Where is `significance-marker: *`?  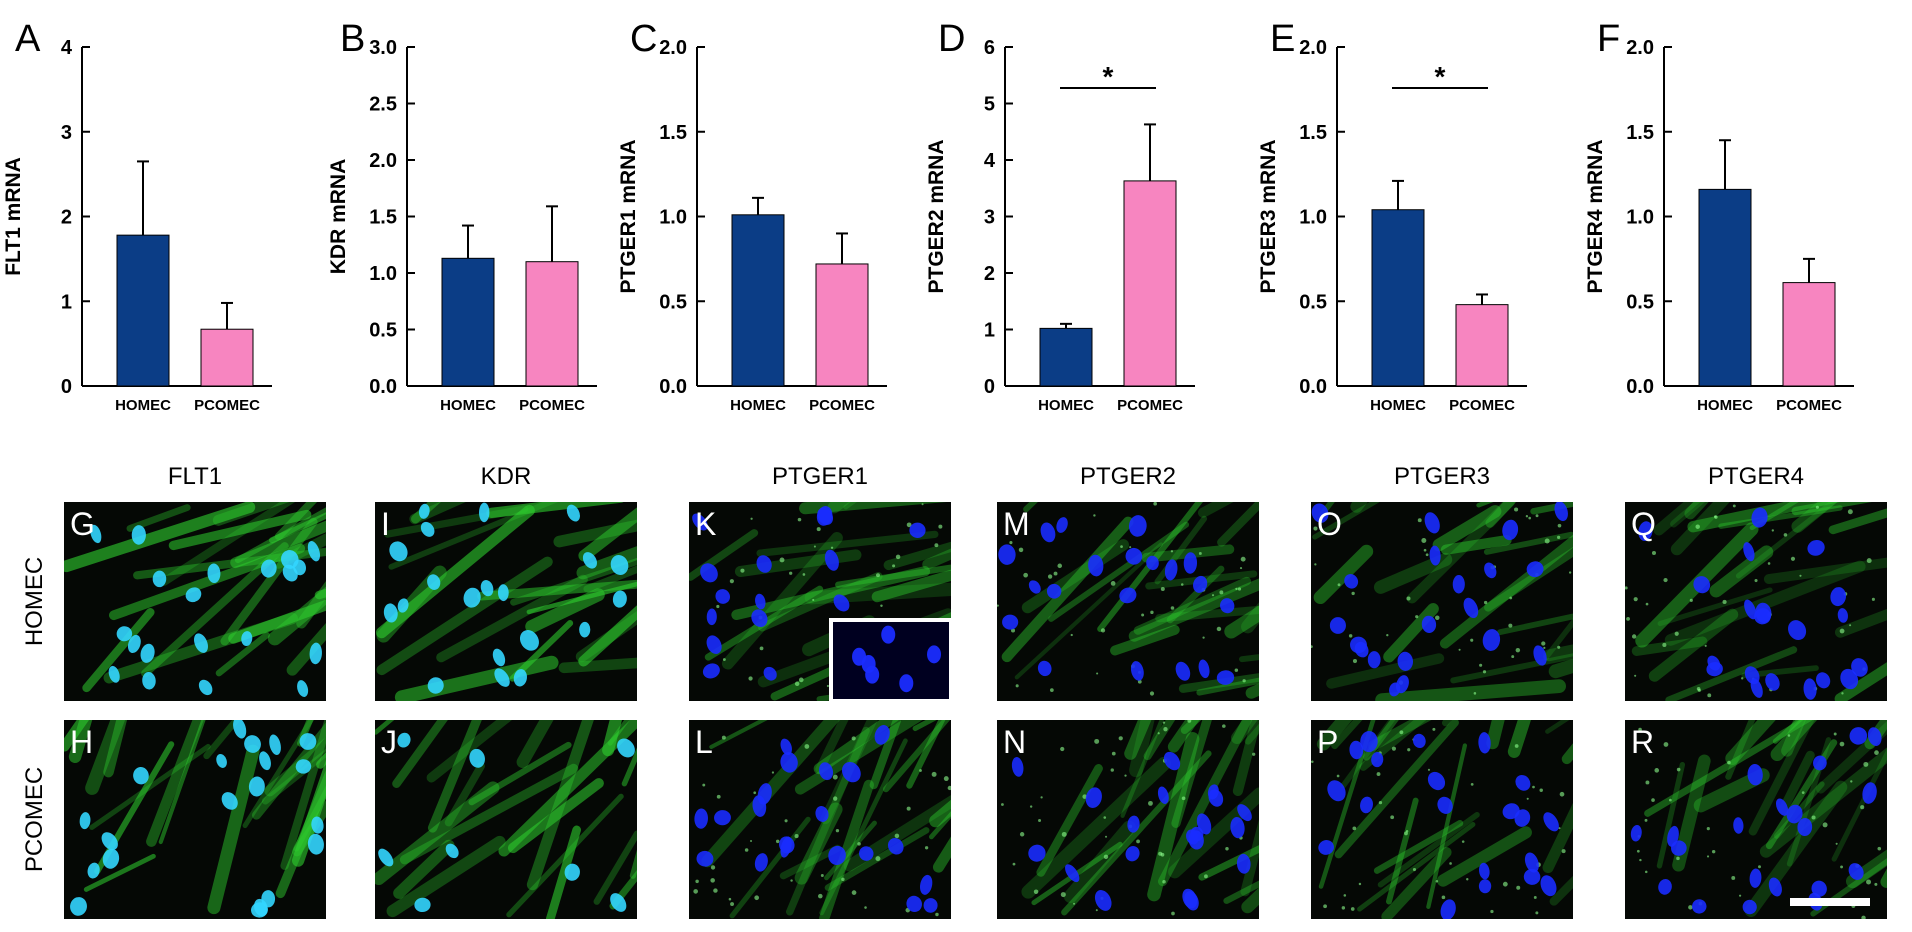 significance-marker: * is located at coordinates (1440, 76).